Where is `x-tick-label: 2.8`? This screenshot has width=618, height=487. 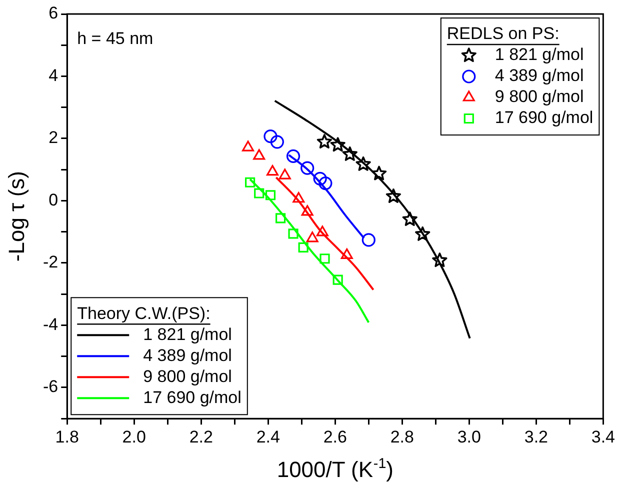
x-tick-label: 2.8 is located at coordinates (402, 436).